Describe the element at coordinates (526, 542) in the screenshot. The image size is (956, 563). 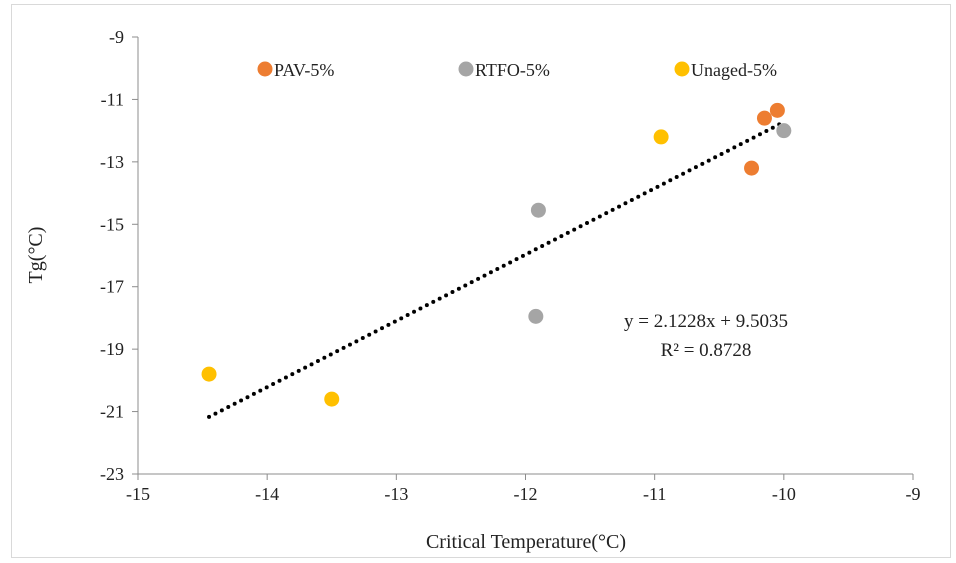
I see `x-axis-title: Critical Temperature(°C)` at that location.